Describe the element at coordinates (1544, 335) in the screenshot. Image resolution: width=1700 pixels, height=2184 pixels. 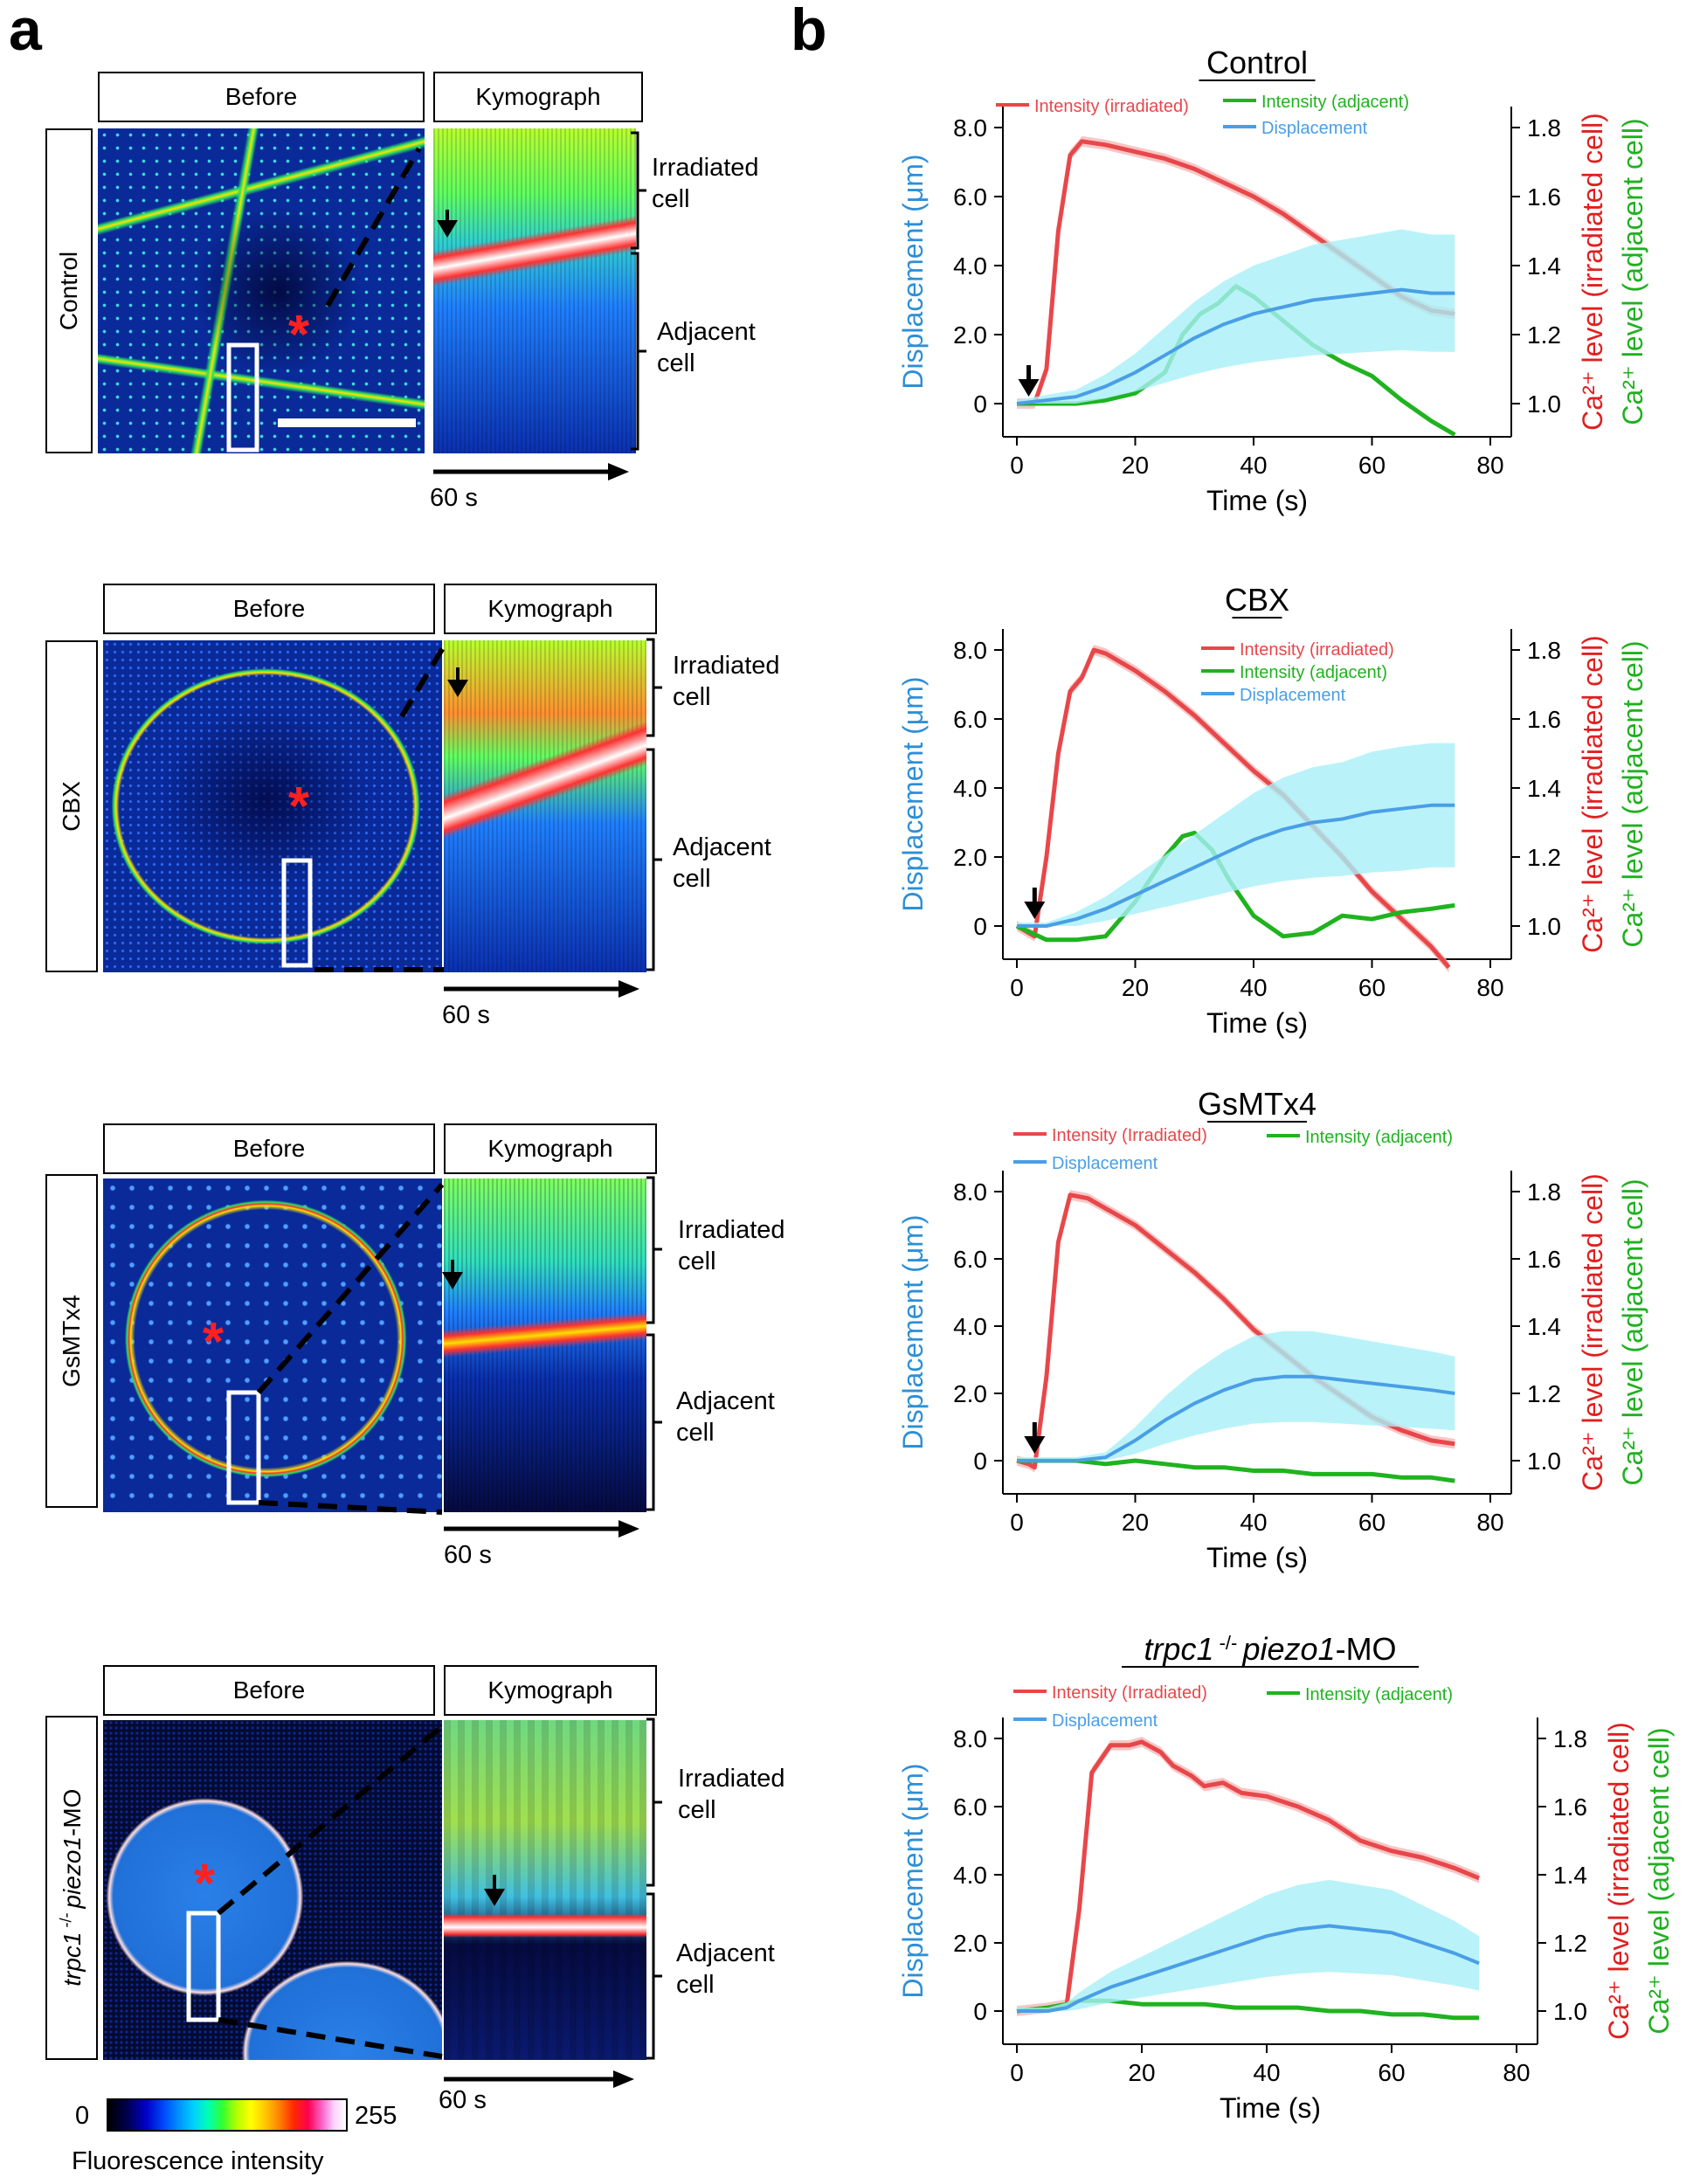
I see `chart-1-y2tick-label: 1.2` at that location.